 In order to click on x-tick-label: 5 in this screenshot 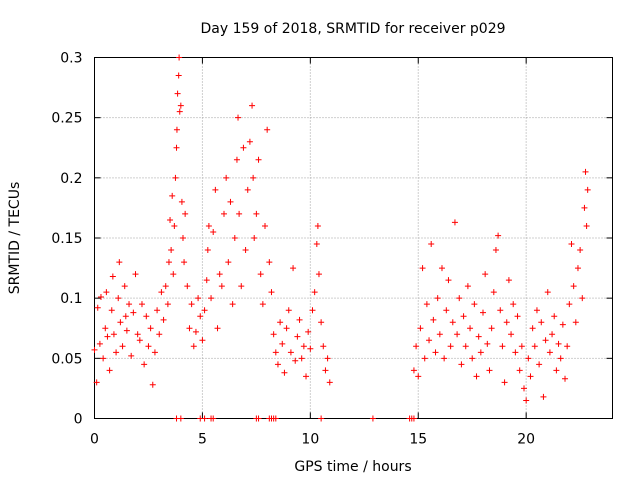, I will do `click(202, 440)`.